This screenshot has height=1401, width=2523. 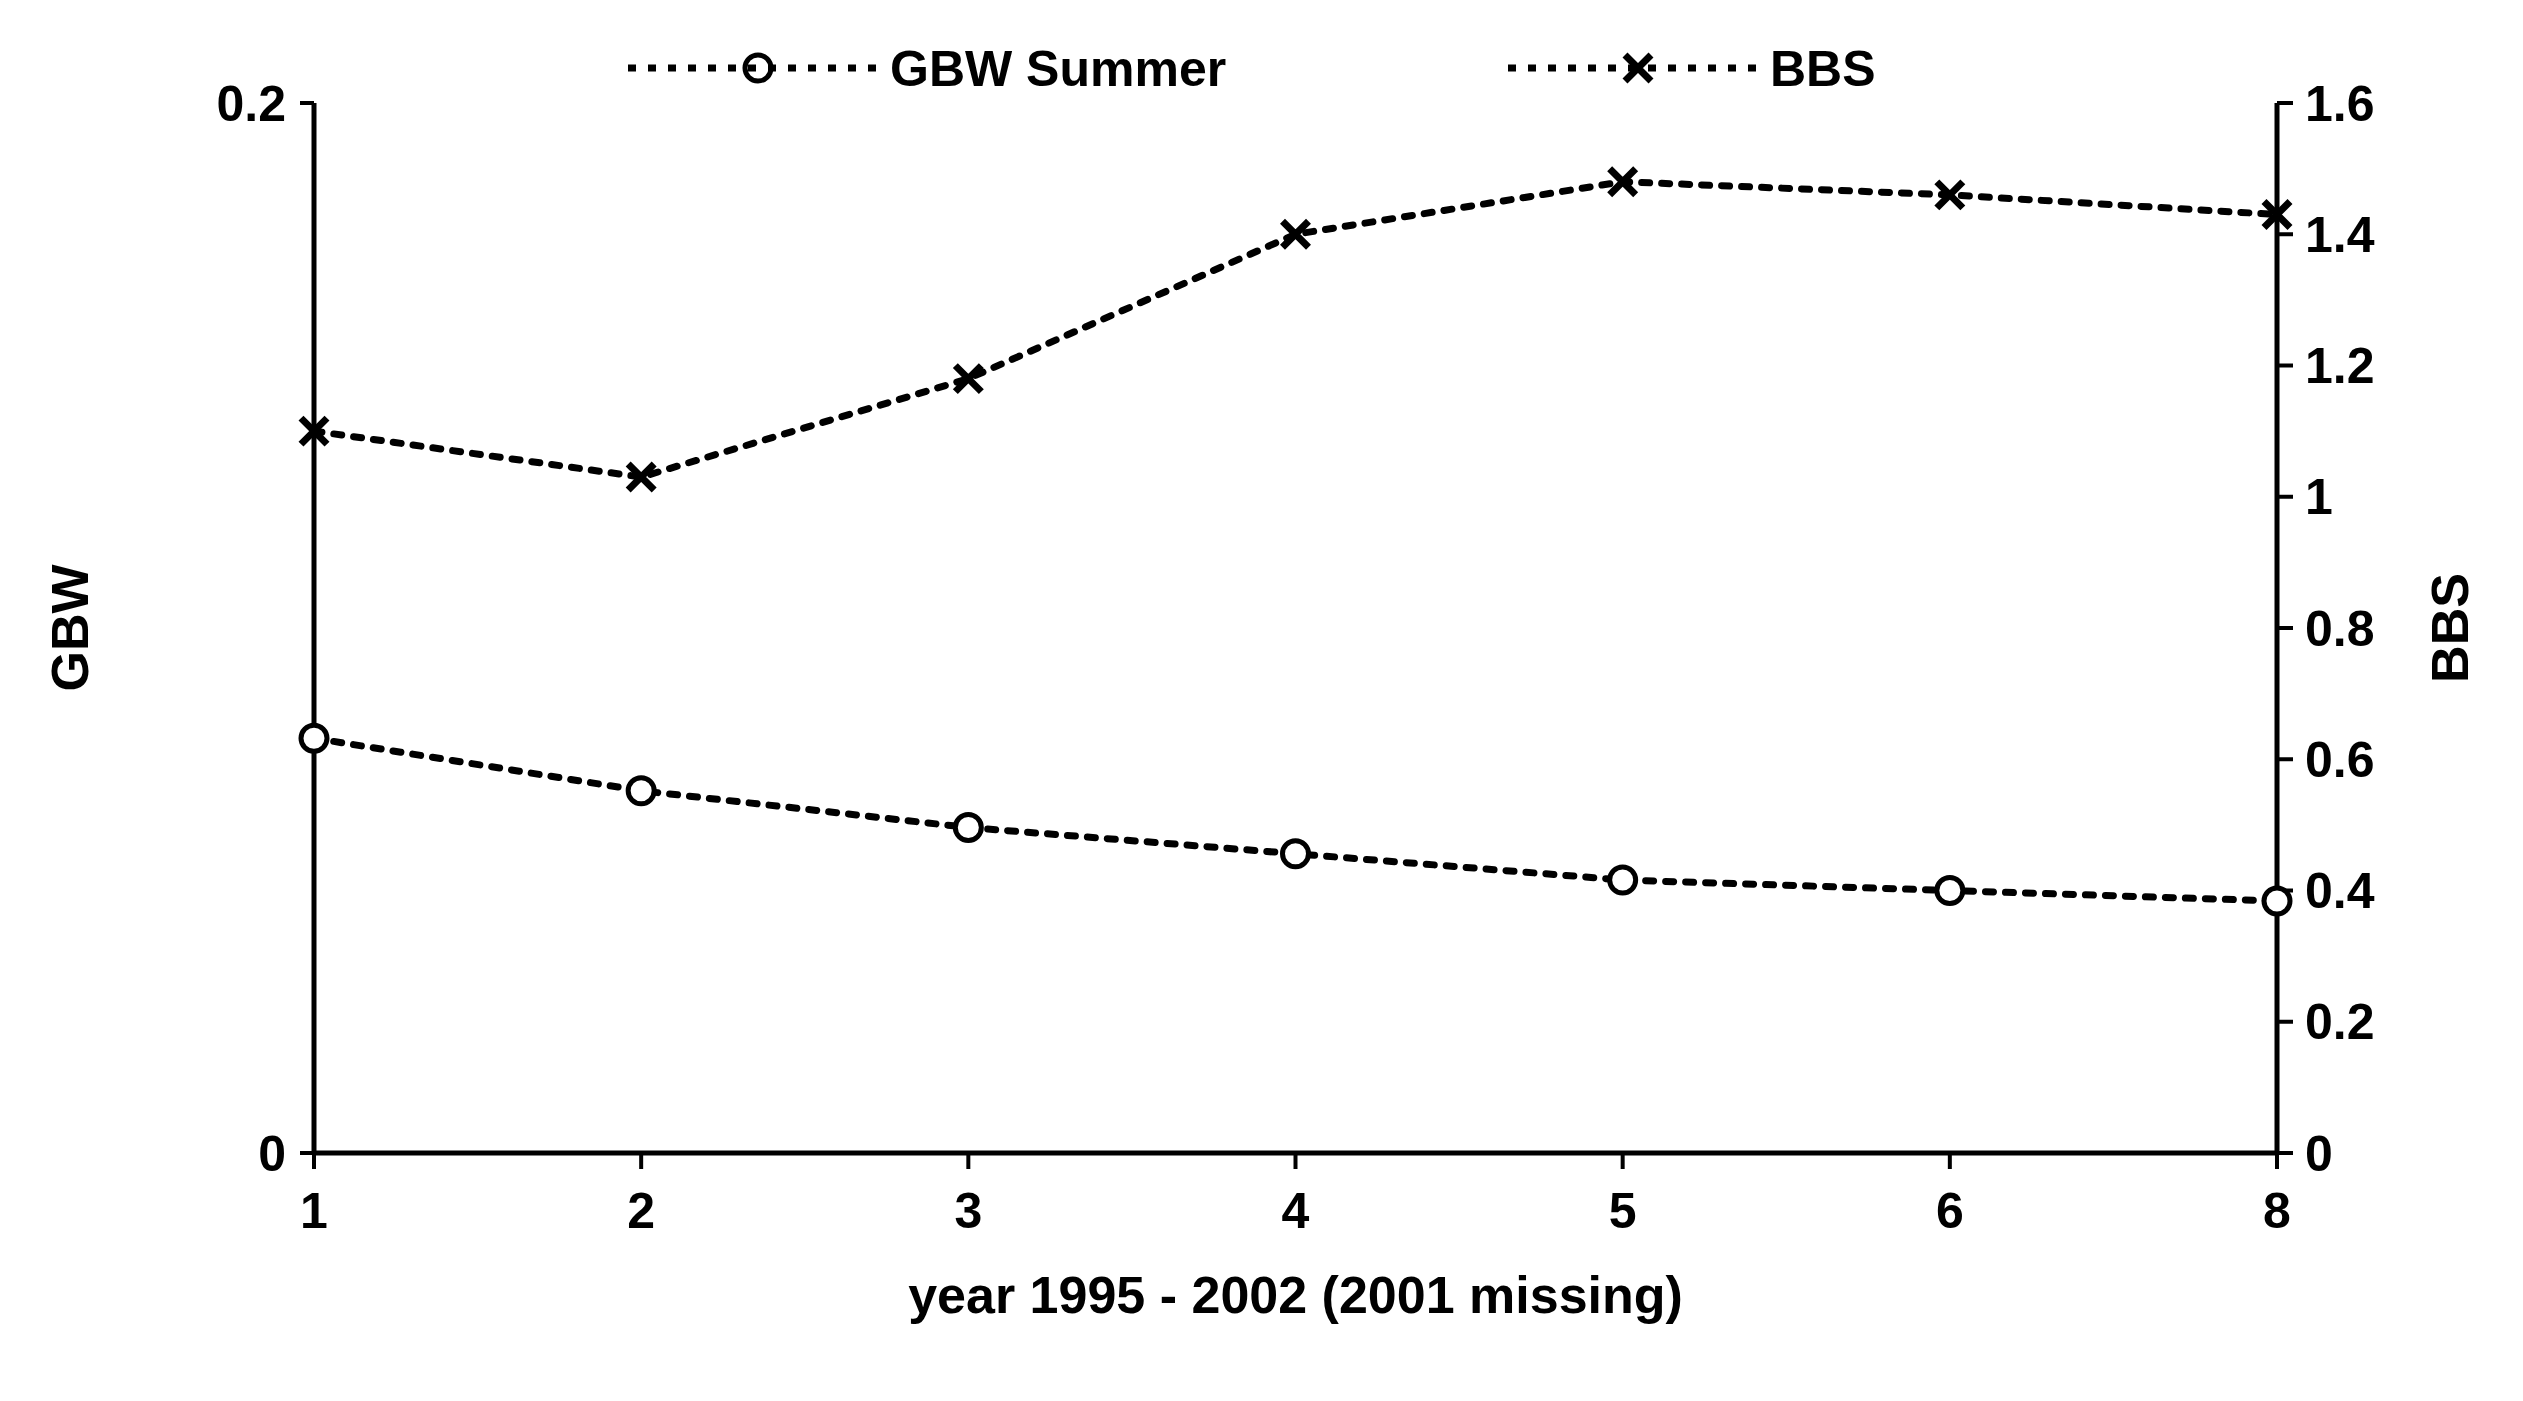 I want to click on y2-tick-label: 0.8, so click(x=2340, y=628).